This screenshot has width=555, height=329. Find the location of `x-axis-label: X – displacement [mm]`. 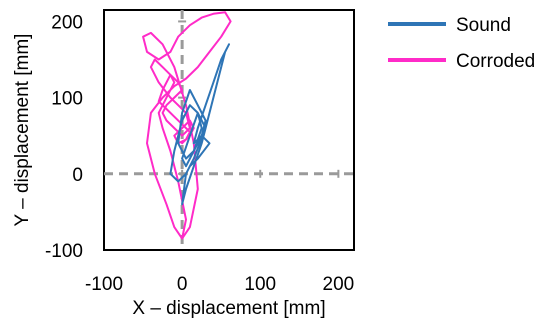

x-axis-label: X – displacement [mm] is located at coordinates (228, 308).